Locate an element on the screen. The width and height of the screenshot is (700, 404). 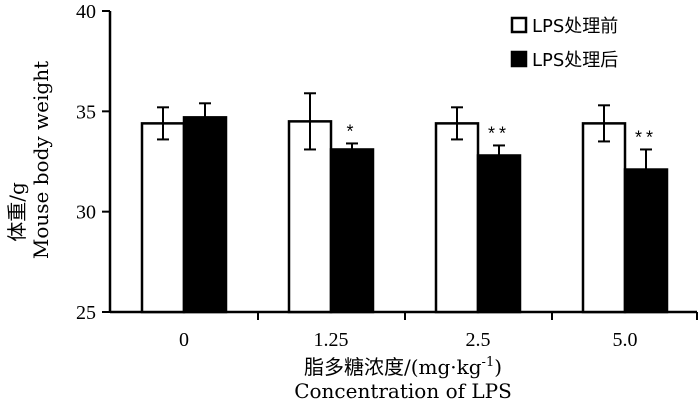
x-tick-label: 1.25 is located at coordinates (331, 340).